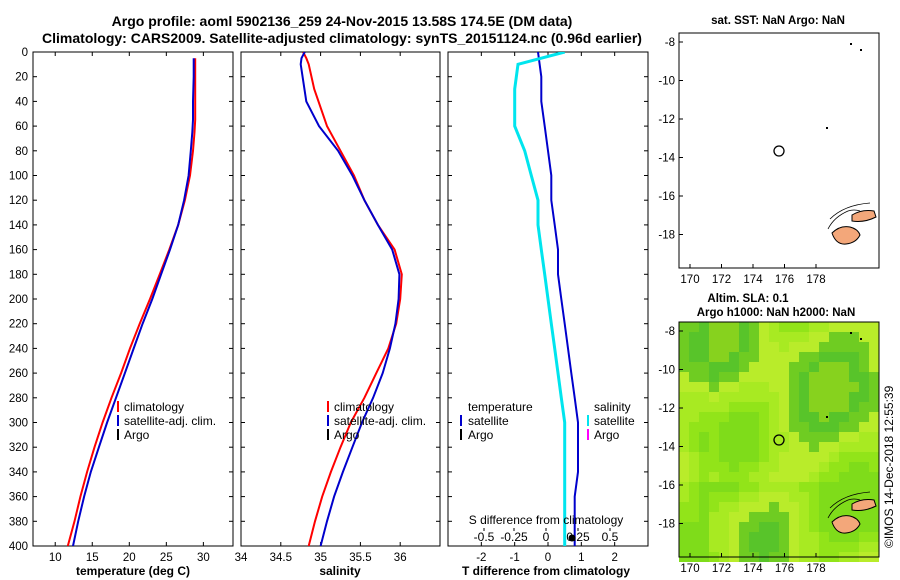  What do you see at coordinates (581, 558) in the screenshot?
I see `x-tick-label: 1` at bounding box center [581, 558].